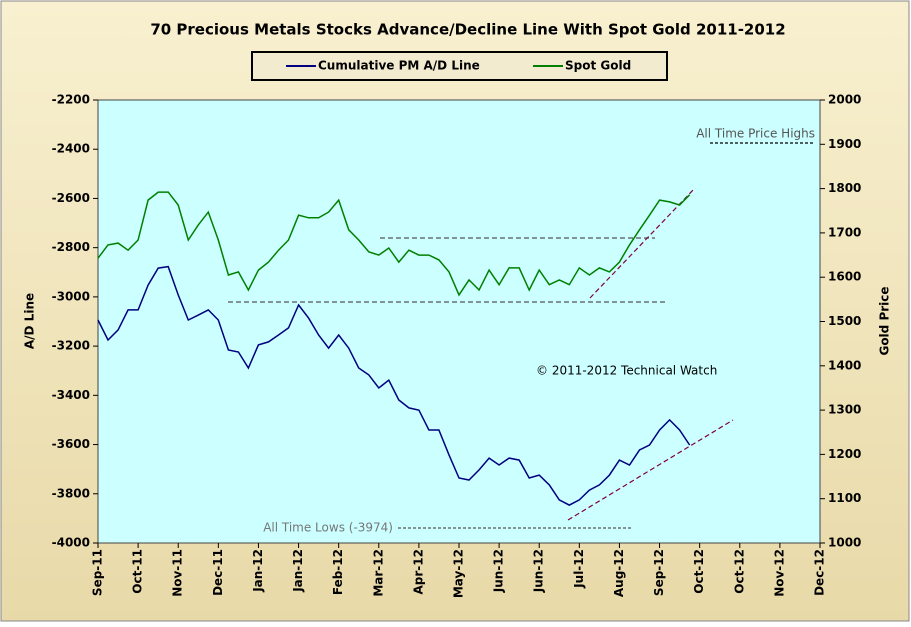 This screenshot has width=911, height=627. Describe the element at coordinates (844, 277) in the screenshot. I see `y2-tick-label: 1600` at that location.